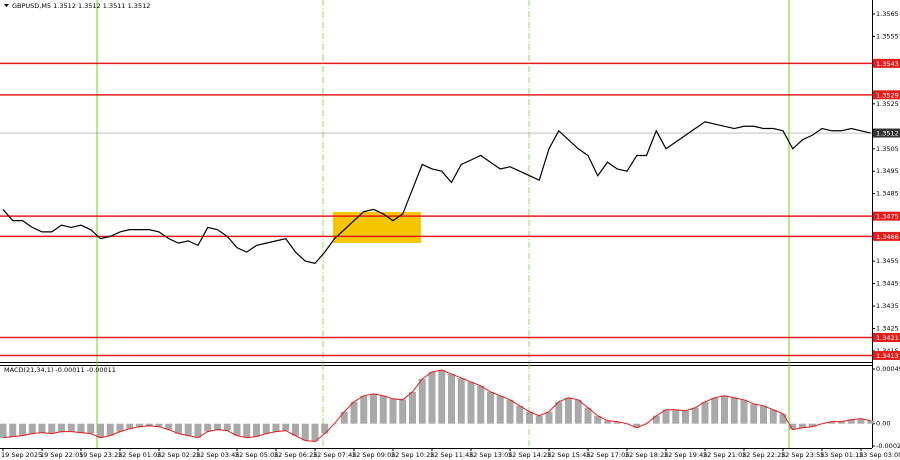 The image size is (900, 460). Describe the element at coordinates (887, 306) in the screenshot. I see `y-tick-label: 1.3435` at that location.